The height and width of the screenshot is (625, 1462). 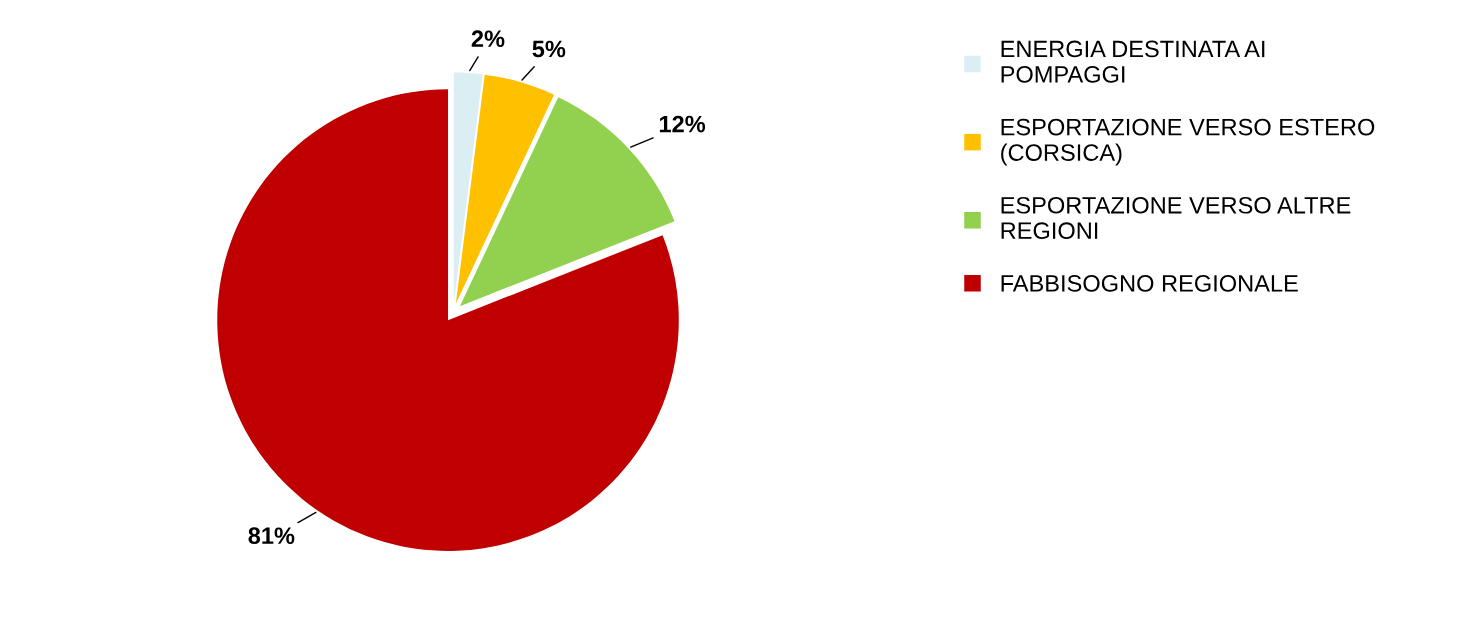 I want to click on data-label: 12%, so click(x=682, y=124).